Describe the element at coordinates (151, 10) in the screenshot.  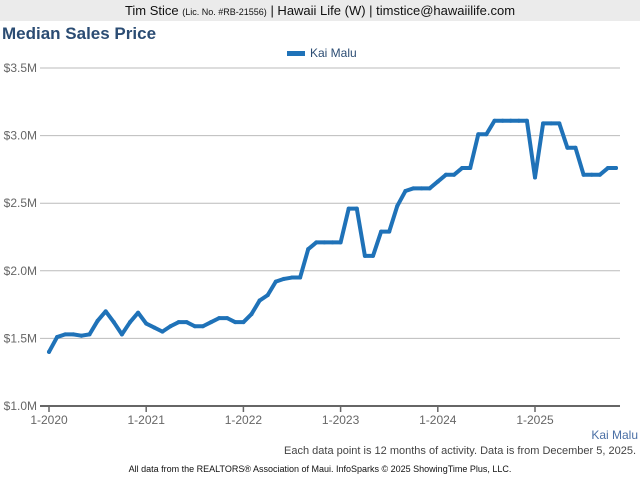
I see `agent-name: Tim Stice` at that location.